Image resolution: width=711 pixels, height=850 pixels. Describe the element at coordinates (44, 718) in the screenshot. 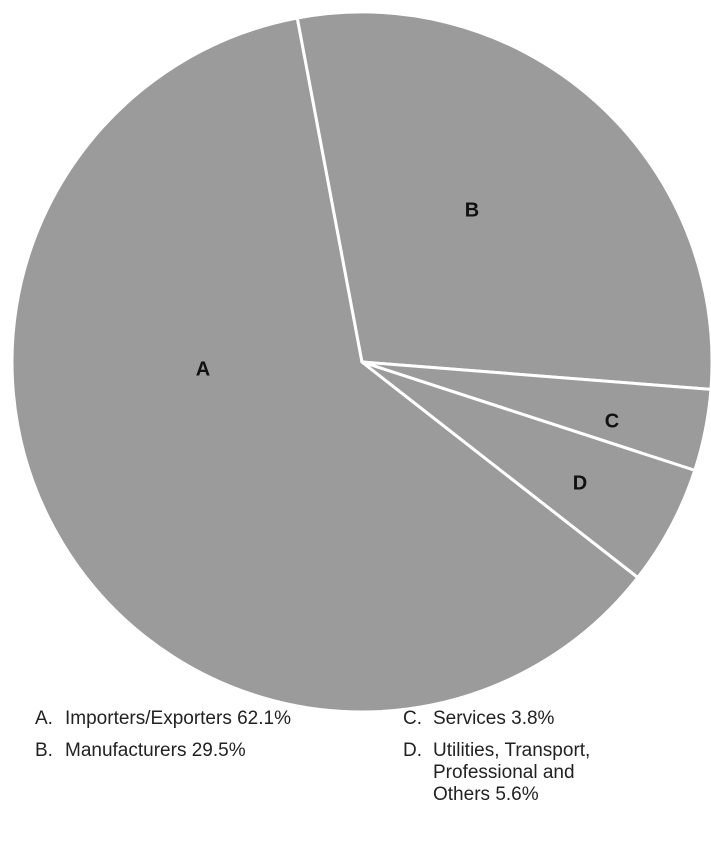

I see `legend-key: A.` at that location.